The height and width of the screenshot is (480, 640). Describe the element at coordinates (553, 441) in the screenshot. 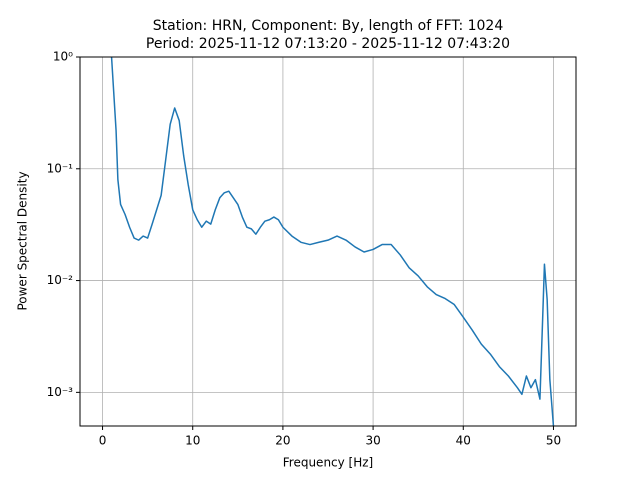

I see `x-tick-label: 50` at that location.